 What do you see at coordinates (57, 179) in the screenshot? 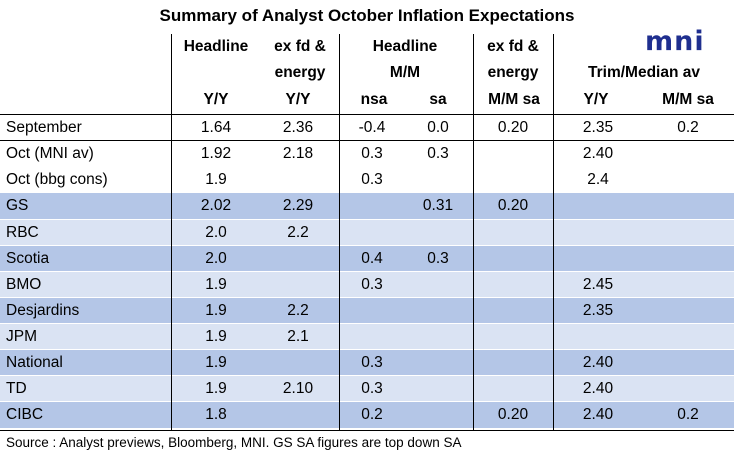
I see `row-label: Oct (bbg cons)` at bounding box center [57, 179].